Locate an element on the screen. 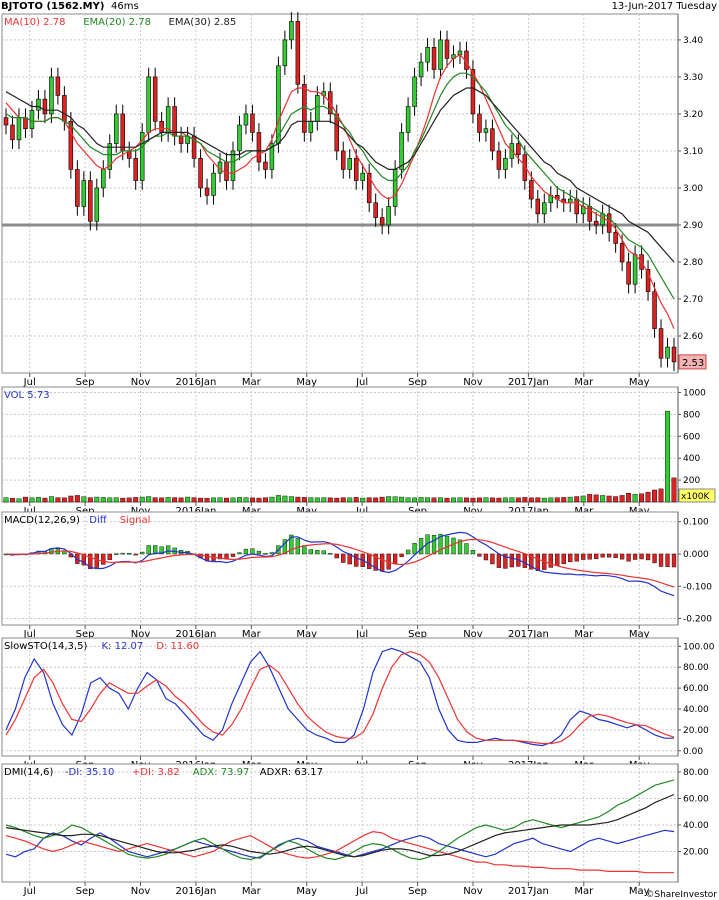  symbol-title: BJTOTO (1562.MY) is located at coordinates (53, 6).